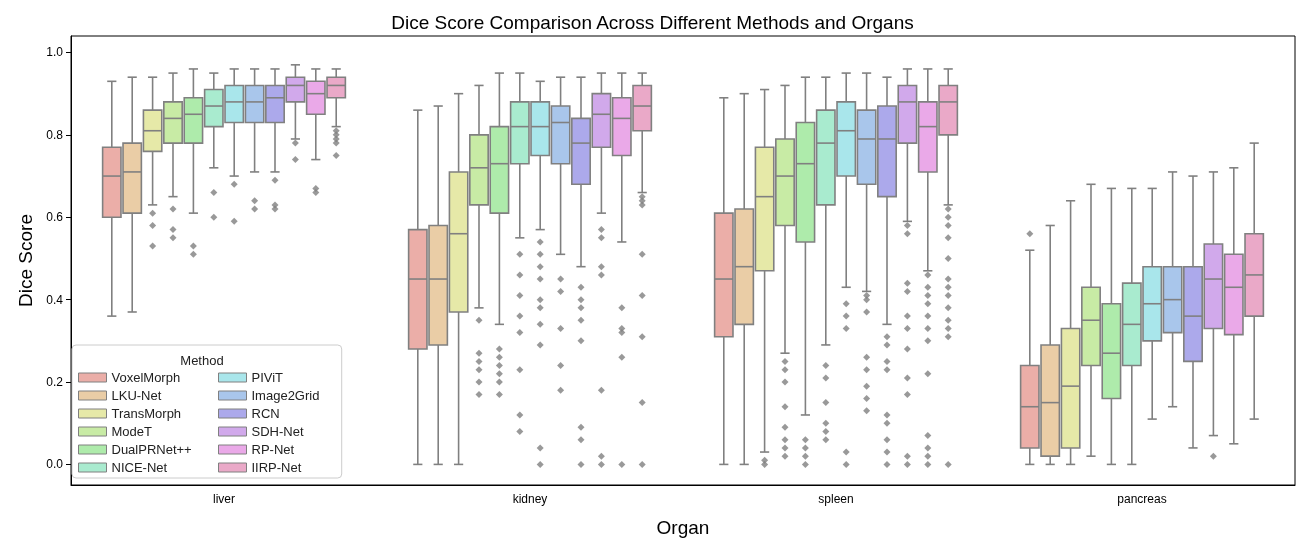 This screenshot has width=1305, height=550. Describe the element at coordinates (55, 217) in the screenshot. I see `y-tick-label: 0.6` at that location.